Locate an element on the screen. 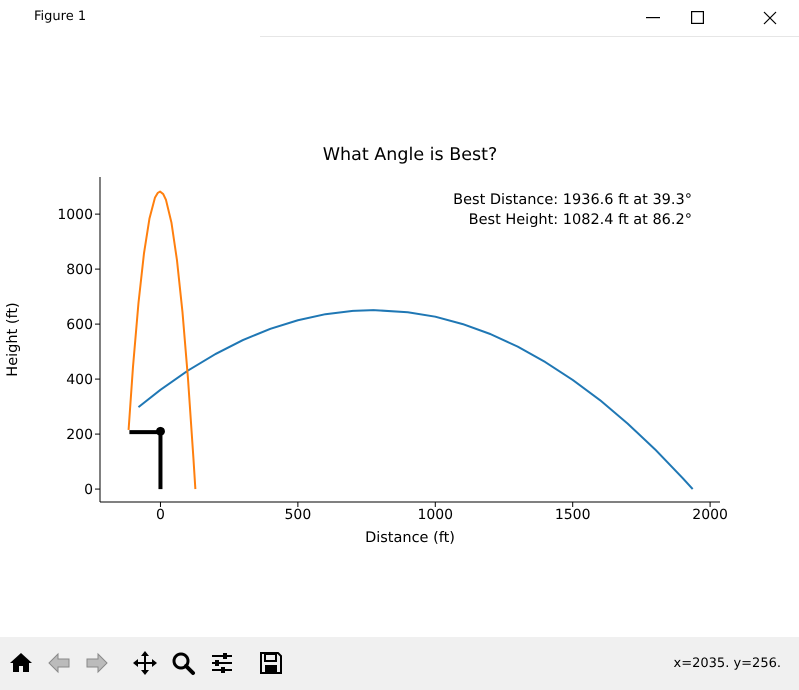 The width and height of the screenshot is (799, 690). x-tick-label: 2000 is located at coordinates (710, 514).